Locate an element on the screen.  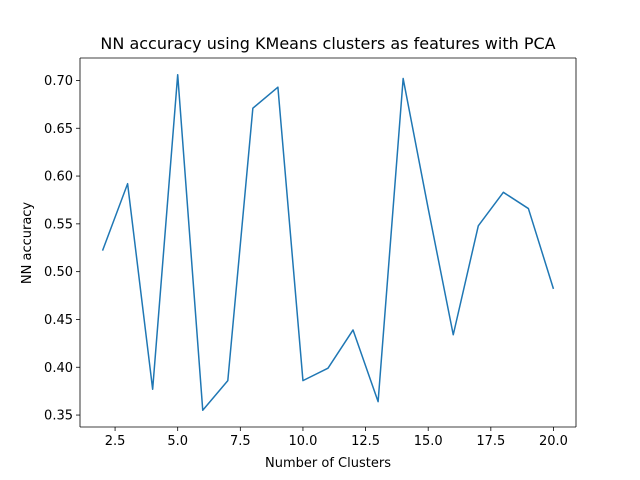
y-tick-label: 0.40 is located at coordinates (58, 368).